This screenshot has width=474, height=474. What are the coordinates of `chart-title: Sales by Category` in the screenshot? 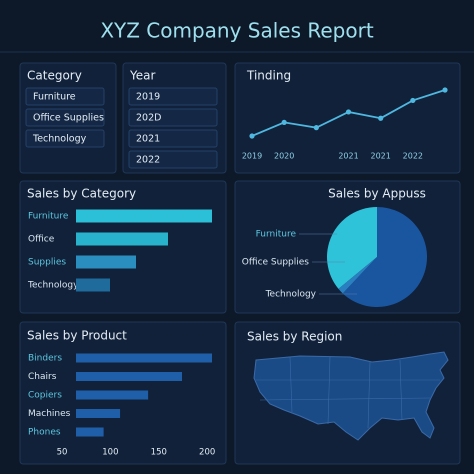 It's located at (81, 194).